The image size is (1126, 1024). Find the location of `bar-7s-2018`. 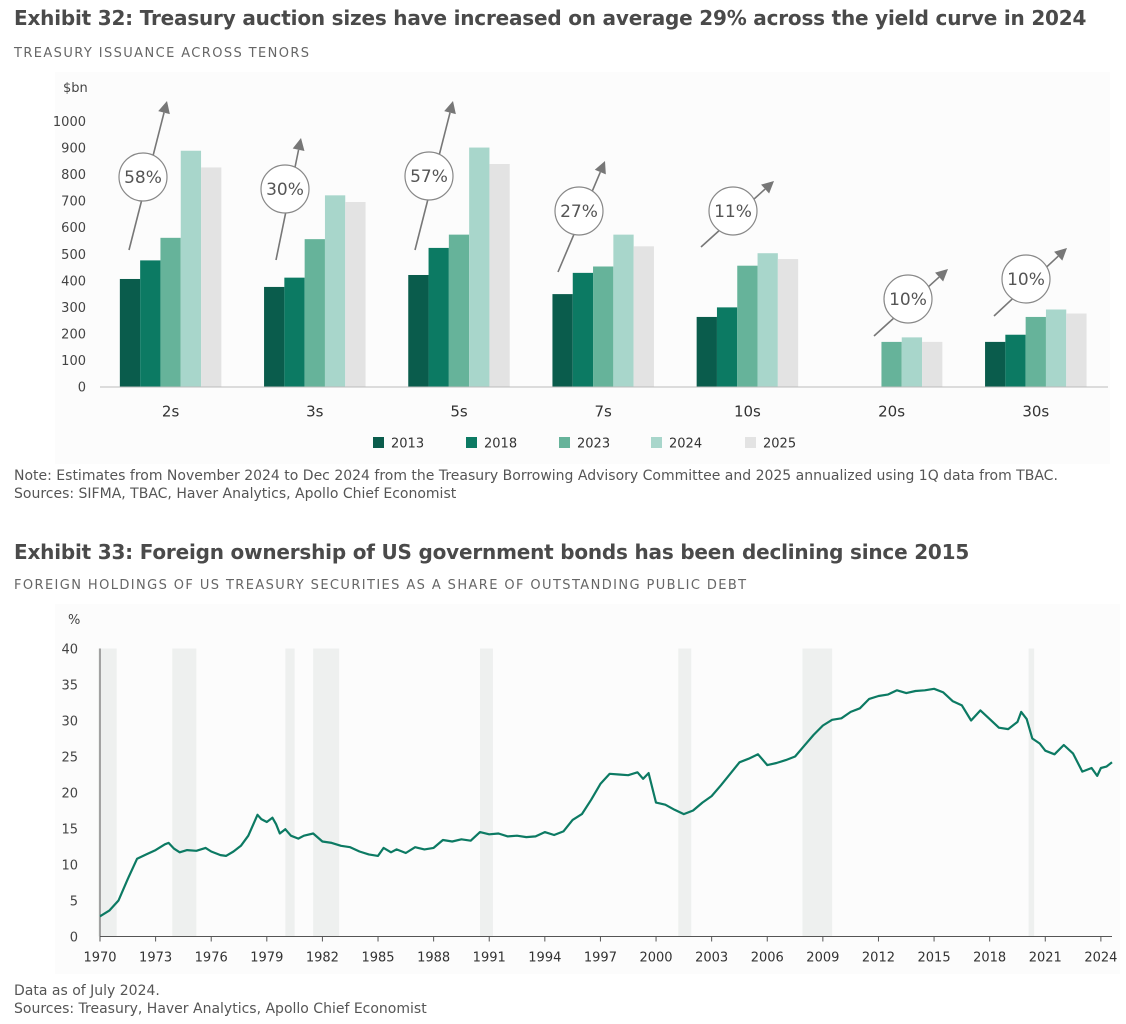

bar-7s-2018 is located at coordinates (583, 329).